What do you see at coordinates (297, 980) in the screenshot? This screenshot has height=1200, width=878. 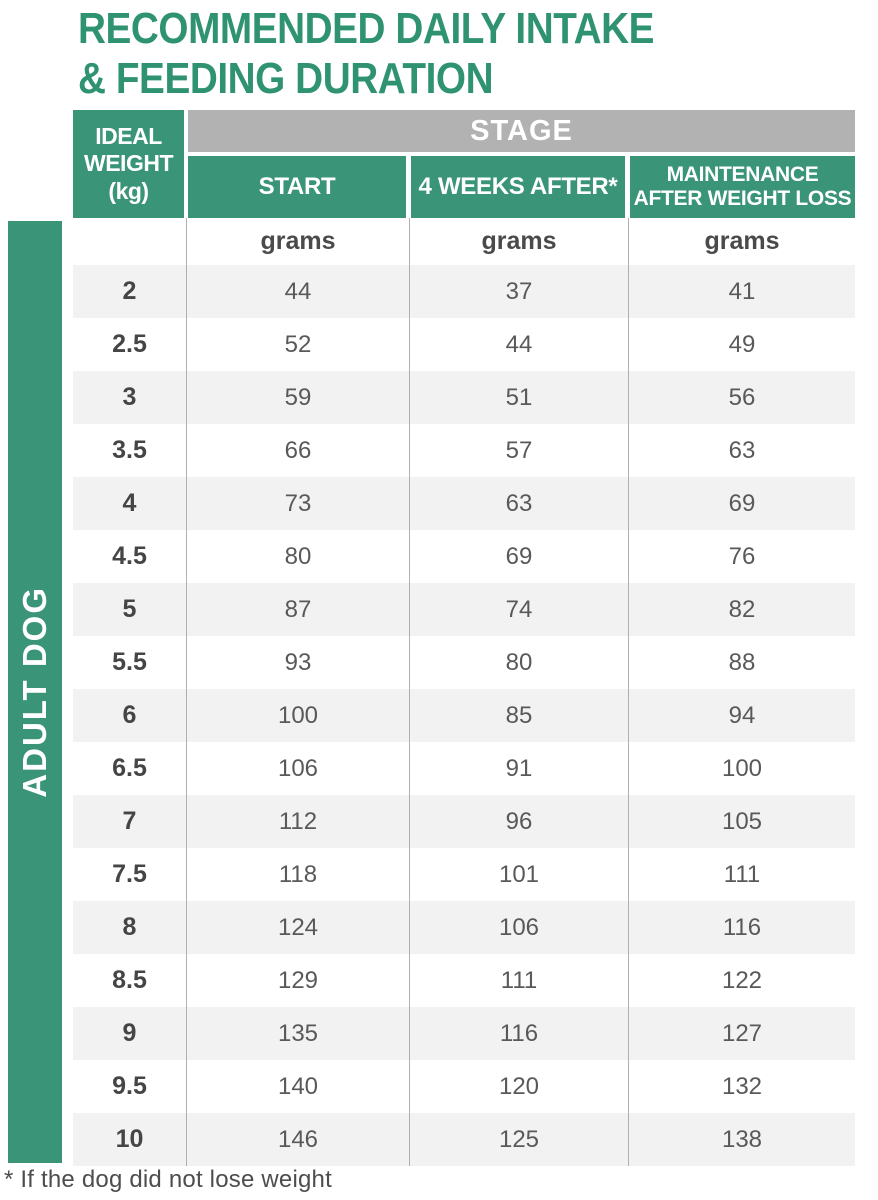 I see `grams-value-cell: 129` at bounding box center [297, 980].